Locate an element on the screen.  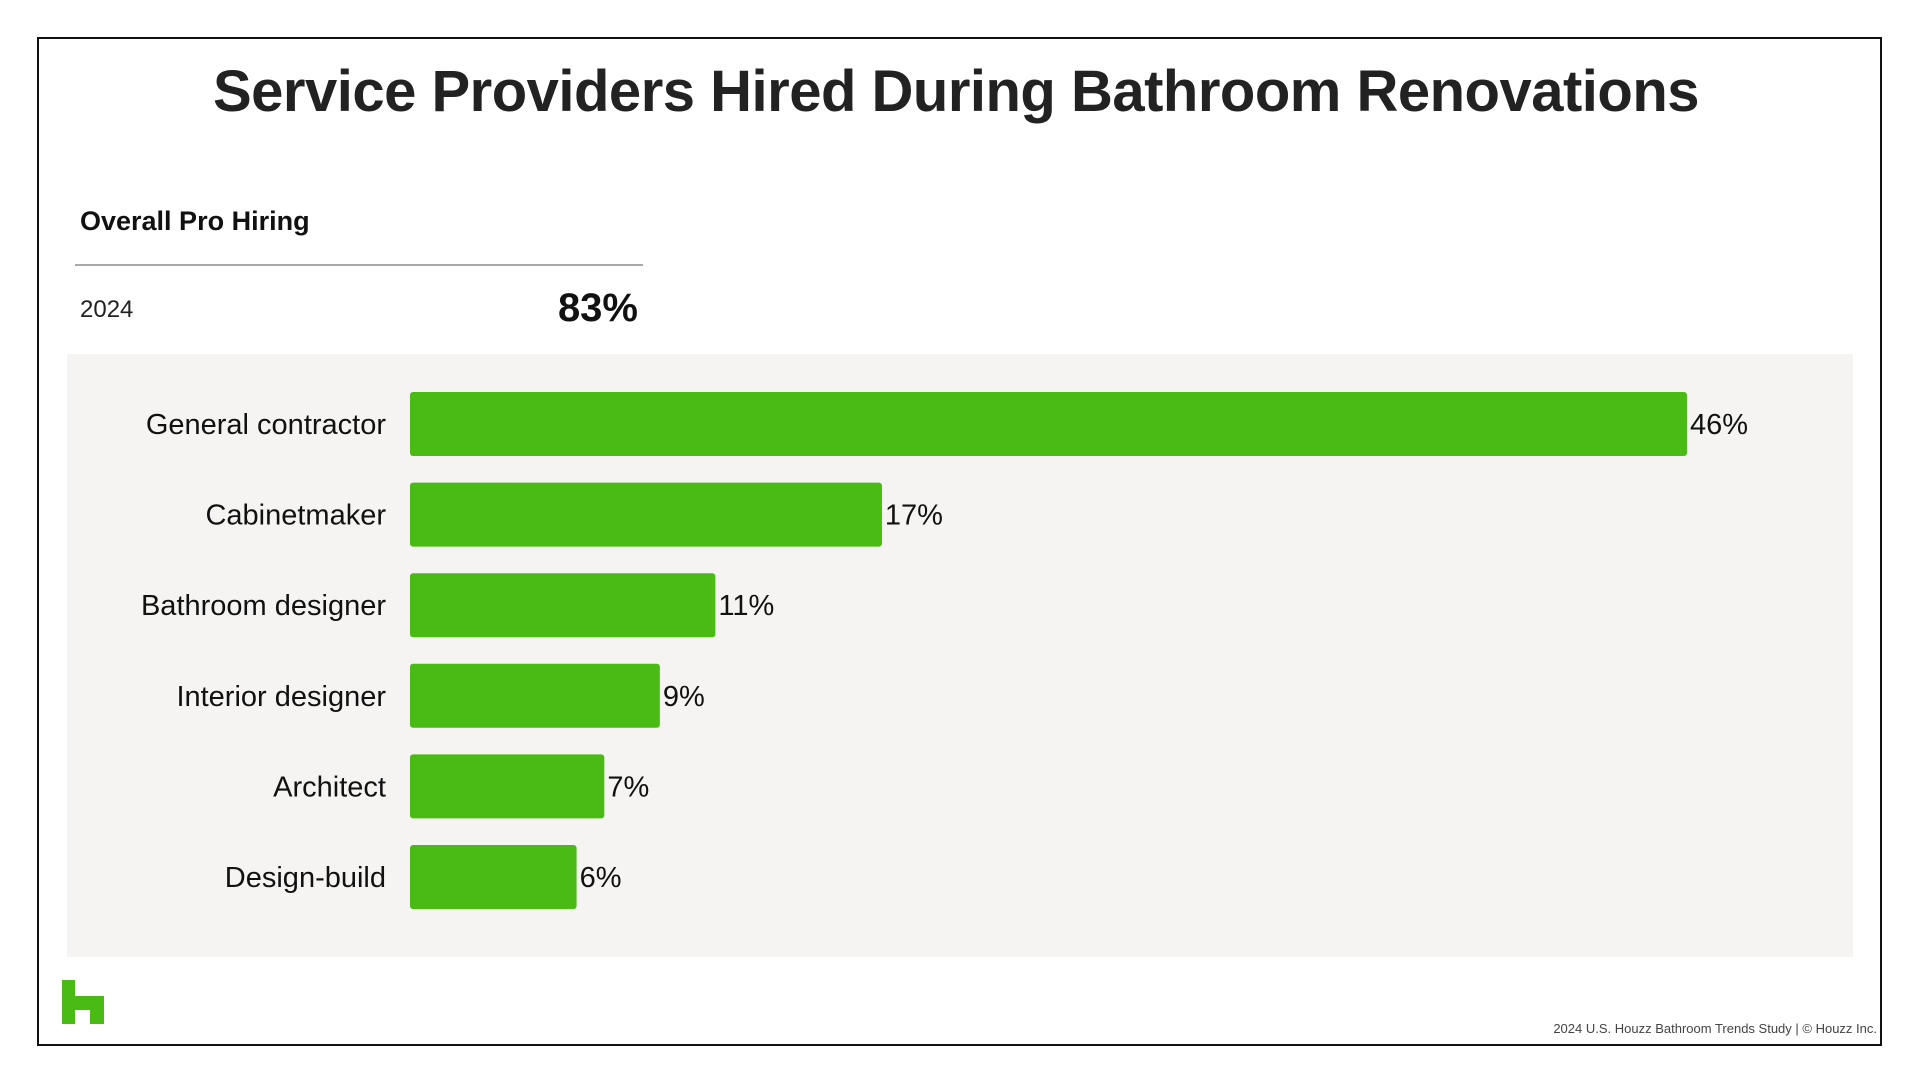
category-label: General contractor is located at coordinates (266, 425).